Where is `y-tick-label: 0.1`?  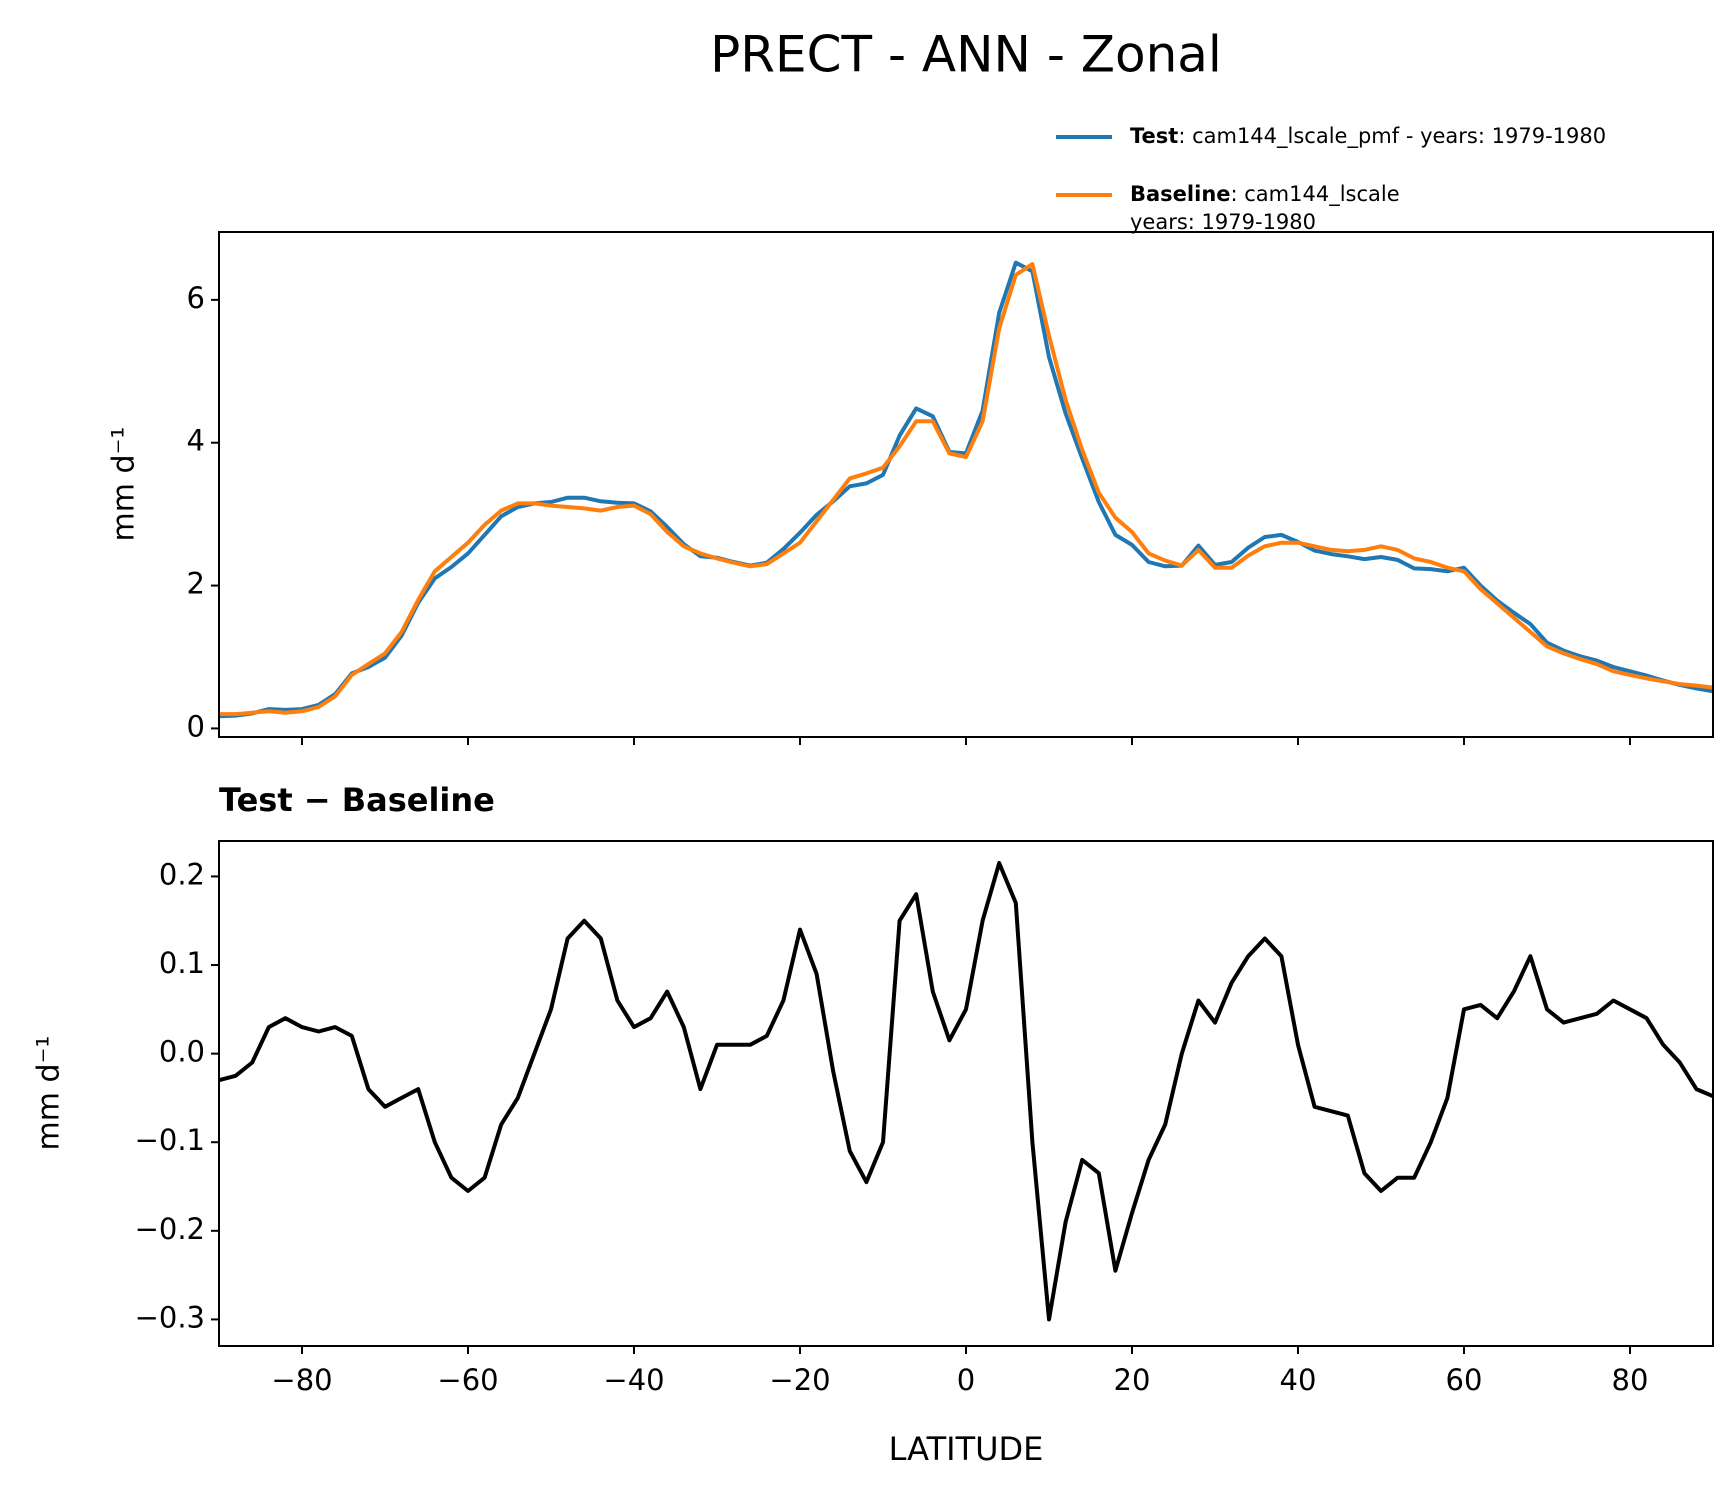 y-tick-label: 0.1 is located at coordinates (182, 963).